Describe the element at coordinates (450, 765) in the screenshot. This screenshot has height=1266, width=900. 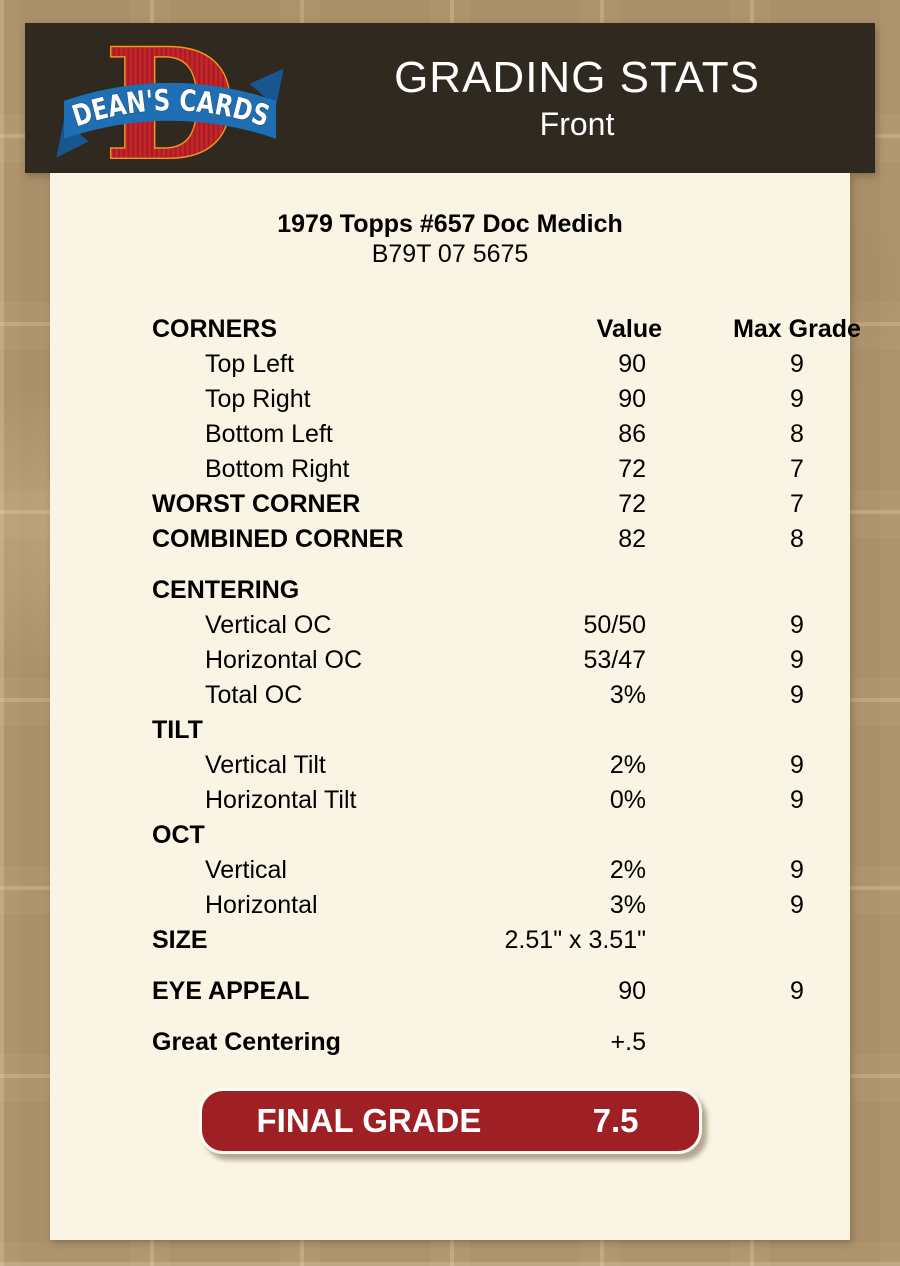
I see `table-row: Vertical Tilt 2% 9` at that location.